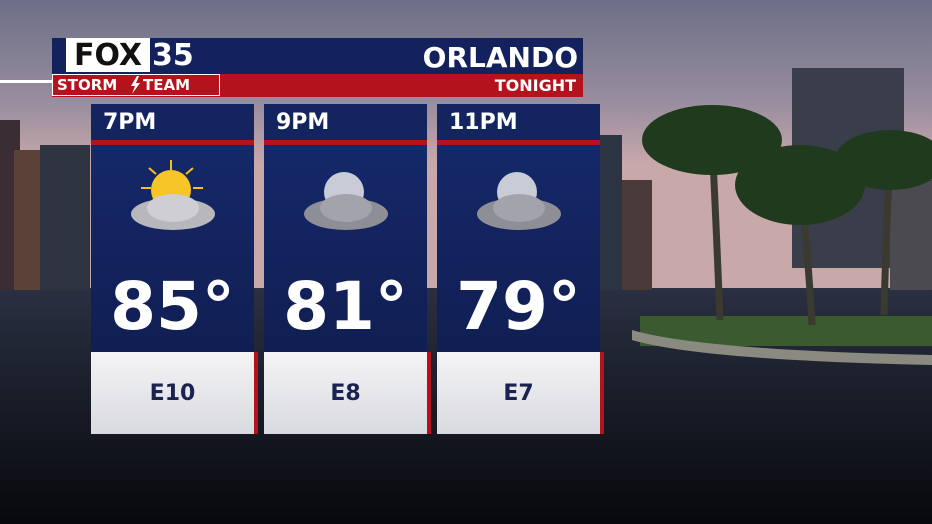 This screenshot has width=932, height=524. I want to click on bolt-icon, so click(135, 85).